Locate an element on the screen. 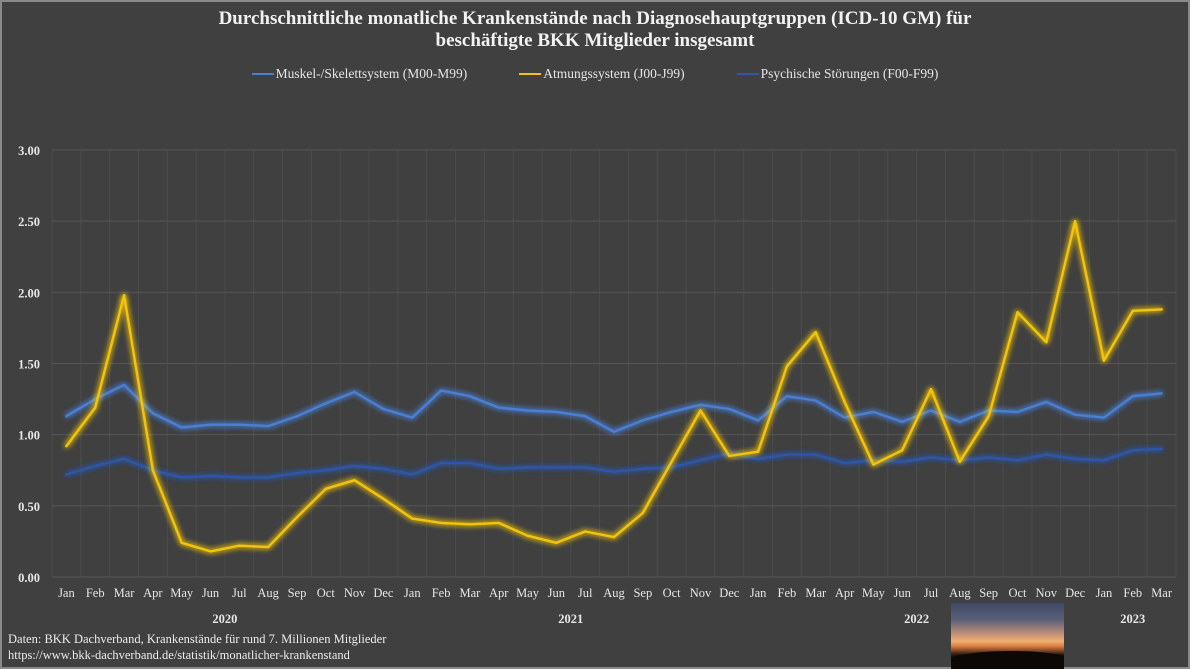  year-label: 2022 is located at coordinates (916, 619).